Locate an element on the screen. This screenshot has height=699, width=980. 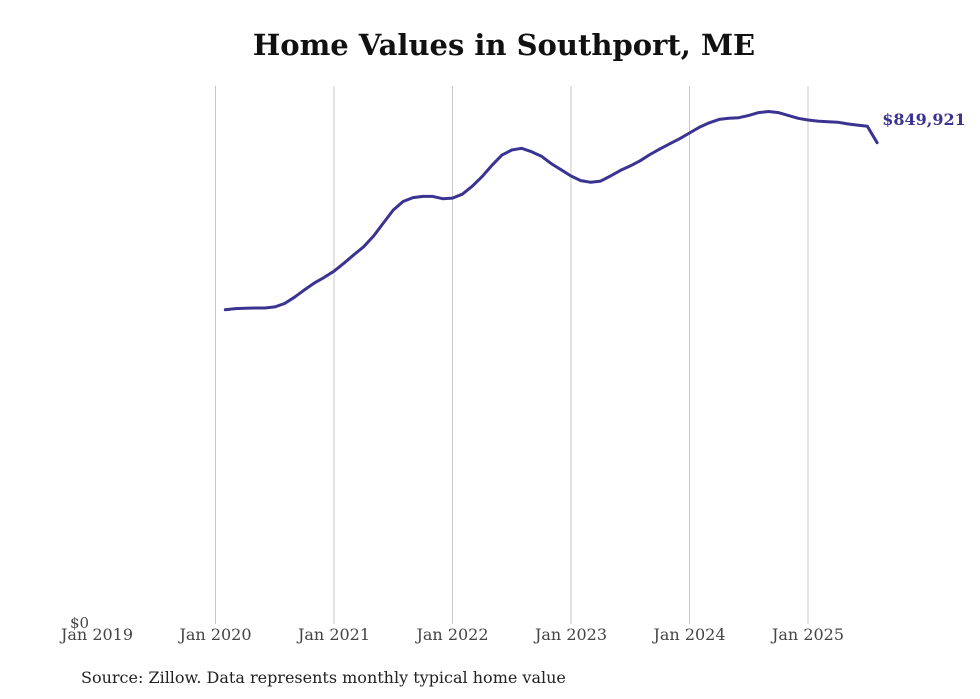
x-tick-label: Jan 2020 is located at coordinates (214, 634).